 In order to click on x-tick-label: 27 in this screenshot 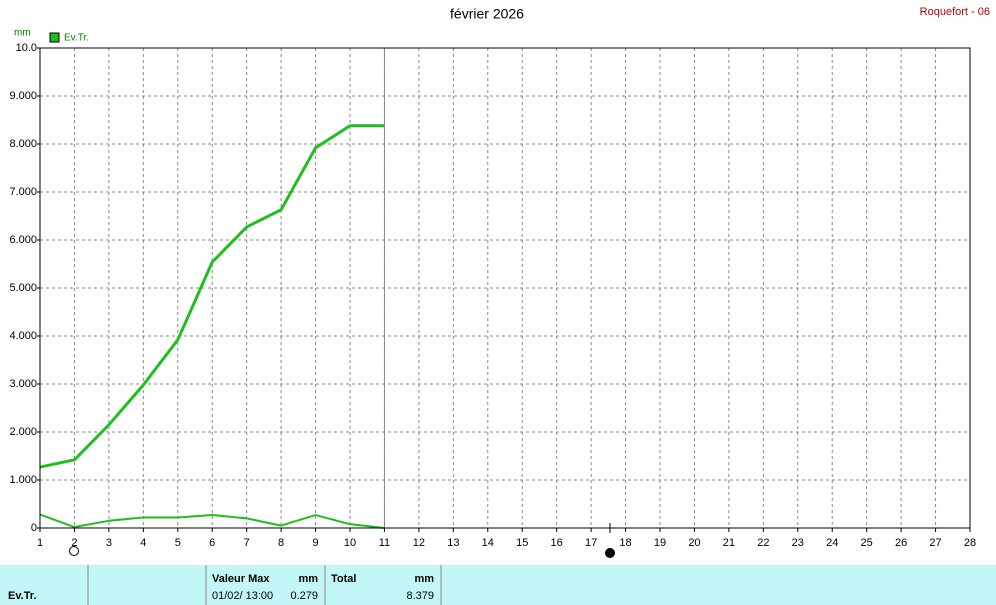, I will do `click(935, 543)`.